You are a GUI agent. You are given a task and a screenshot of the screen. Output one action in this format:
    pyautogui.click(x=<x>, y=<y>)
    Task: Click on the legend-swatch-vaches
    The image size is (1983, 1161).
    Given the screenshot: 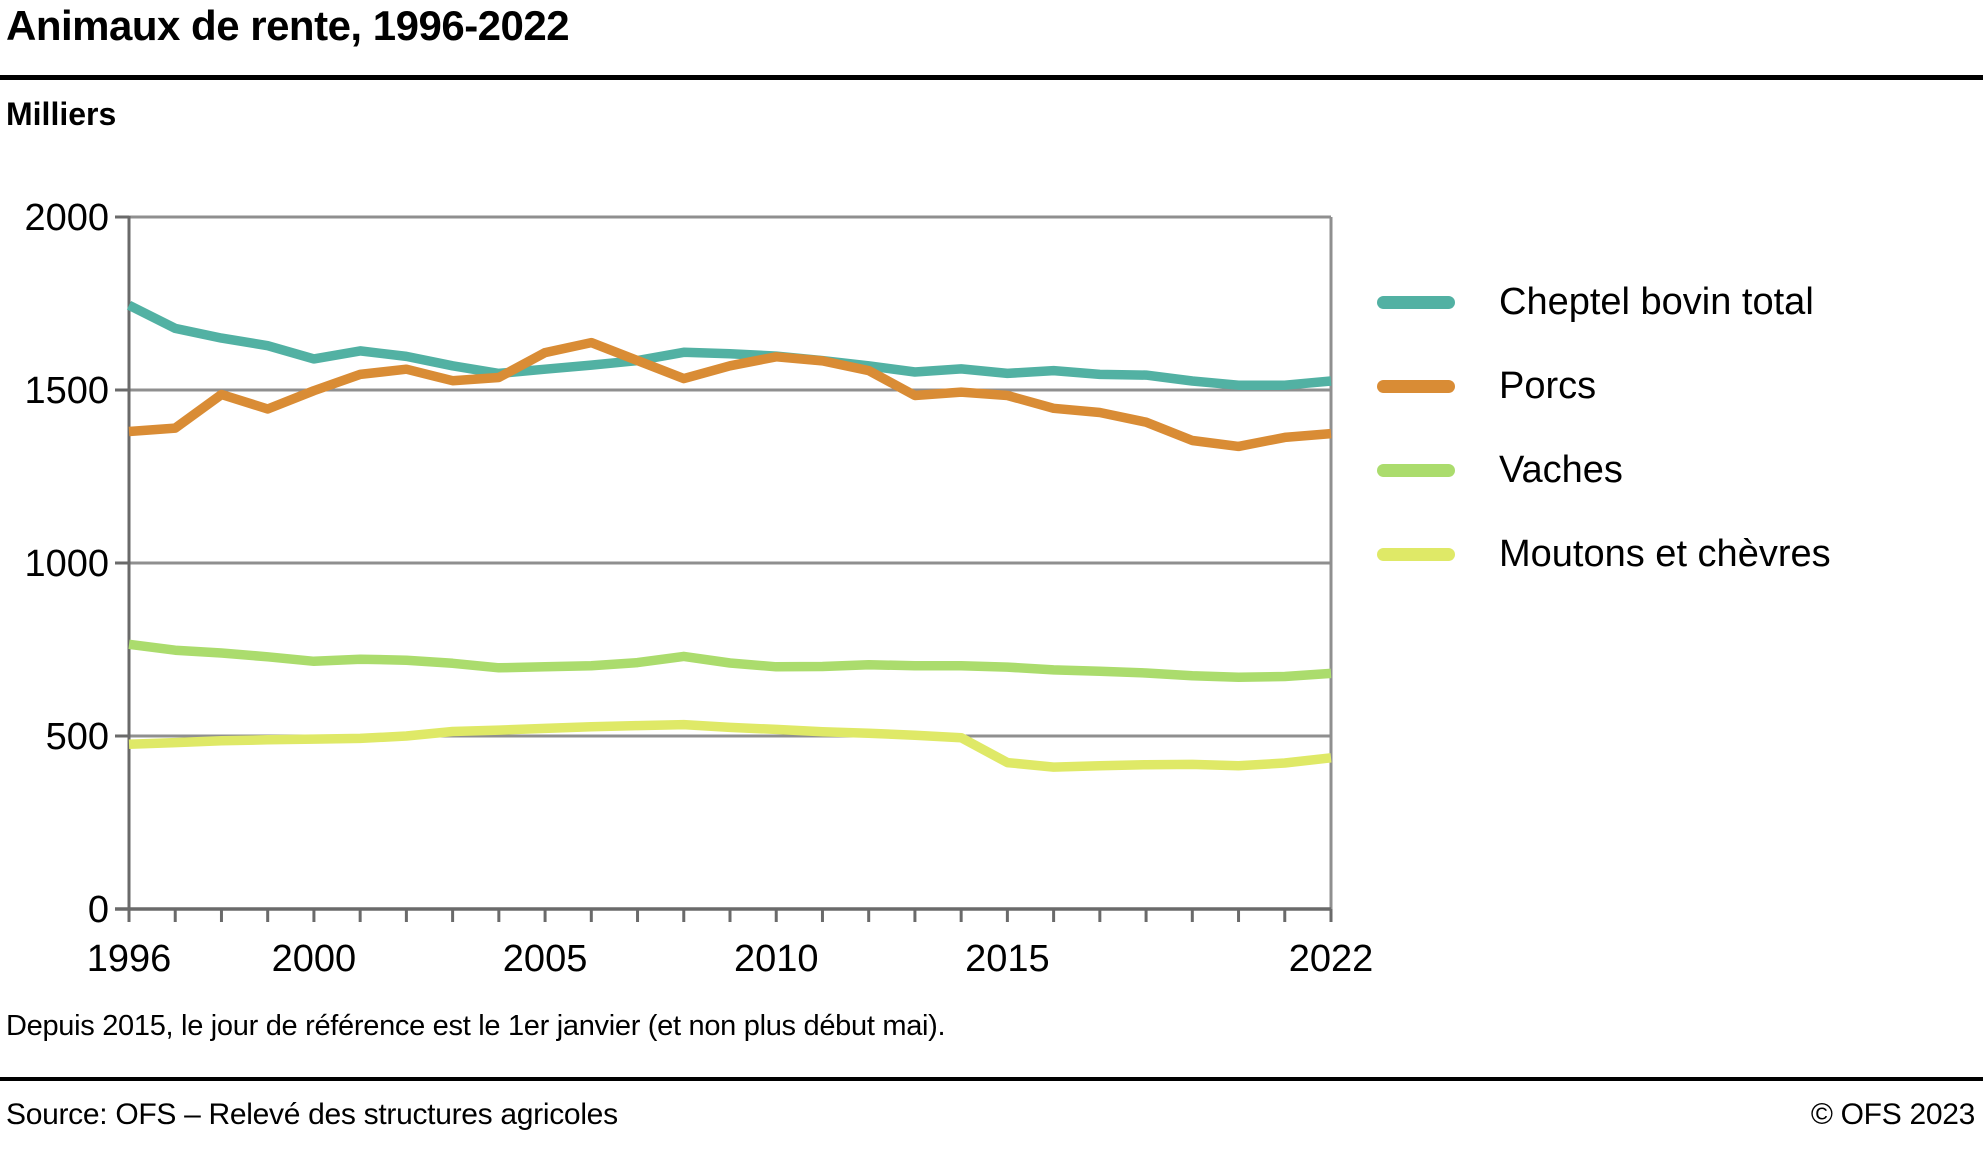 What is the action you would take?
    pyautogui.click(x=1416, y=470)
    